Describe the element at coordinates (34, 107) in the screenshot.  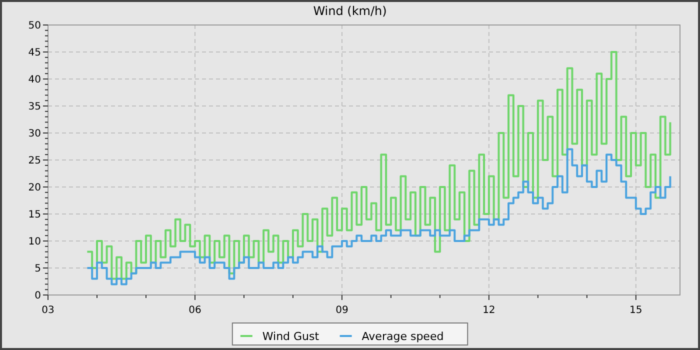
I see `y-tick-label: 35` at that location.